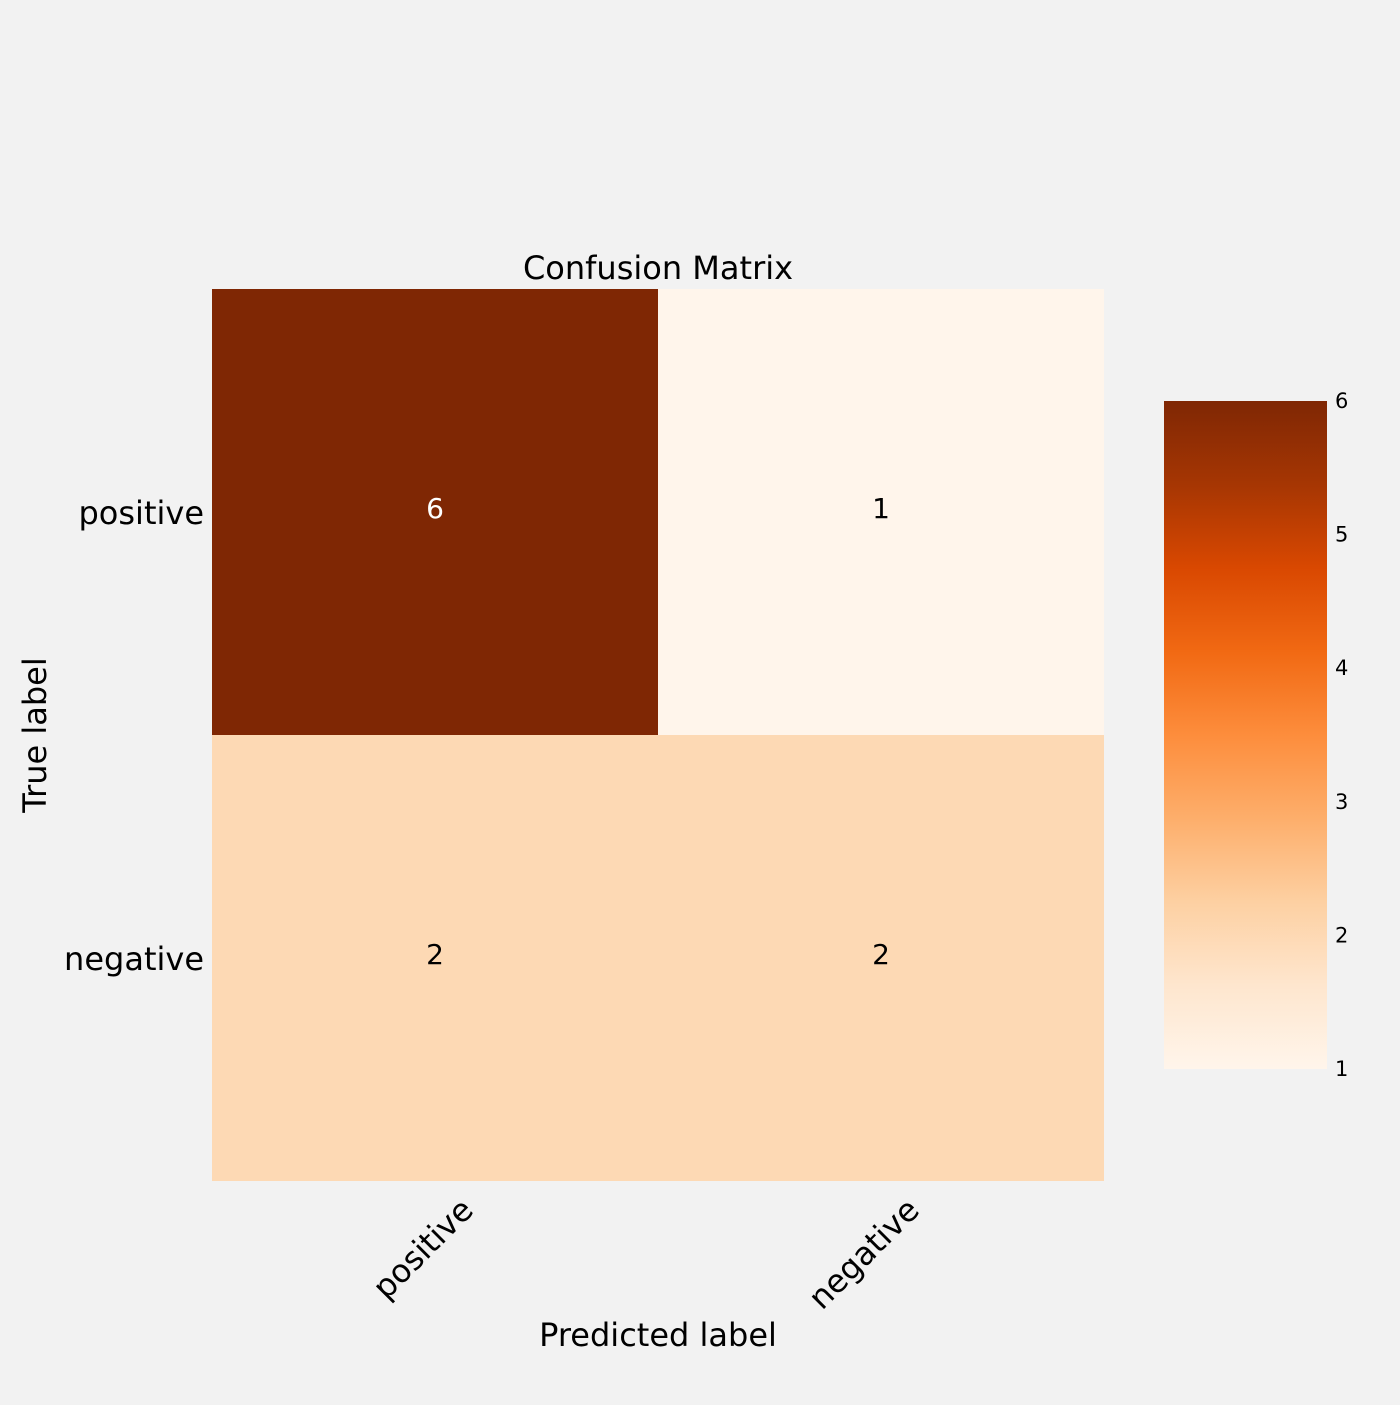  I want to click on colorbar-tick-4: 4, so click(1341, 668).